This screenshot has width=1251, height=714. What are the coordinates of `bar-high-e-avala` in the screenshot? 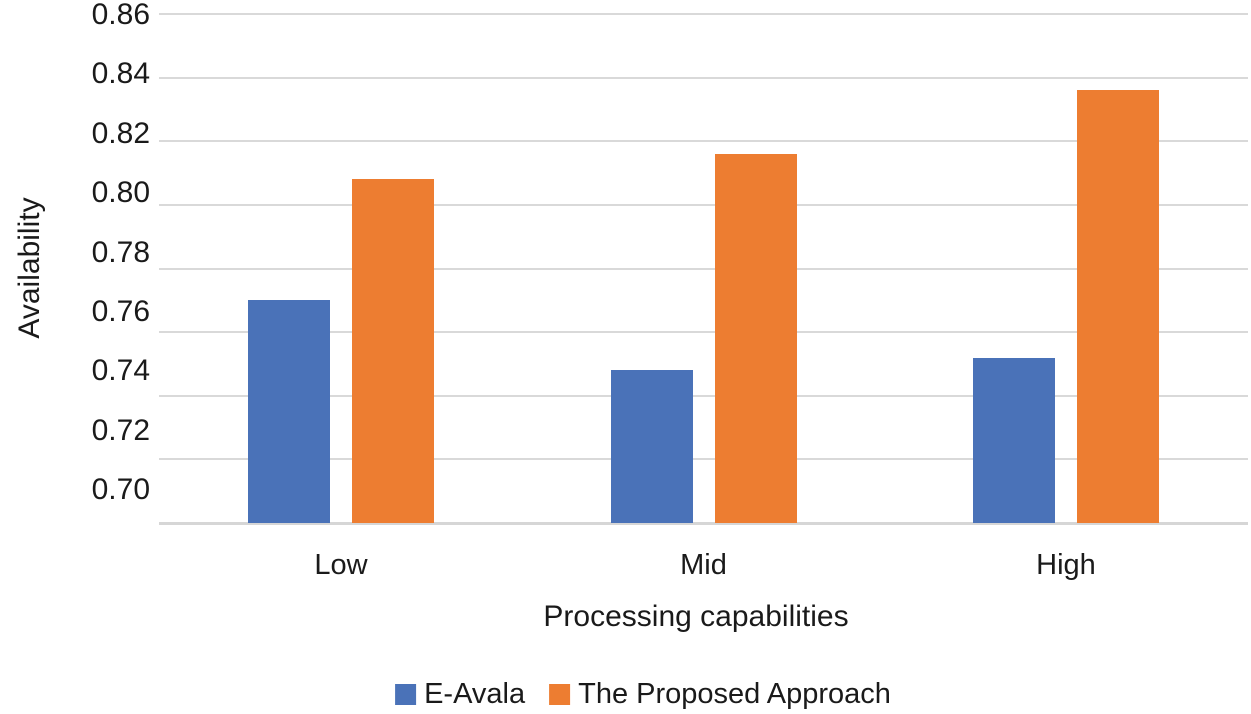 It's located at (1014, 440).